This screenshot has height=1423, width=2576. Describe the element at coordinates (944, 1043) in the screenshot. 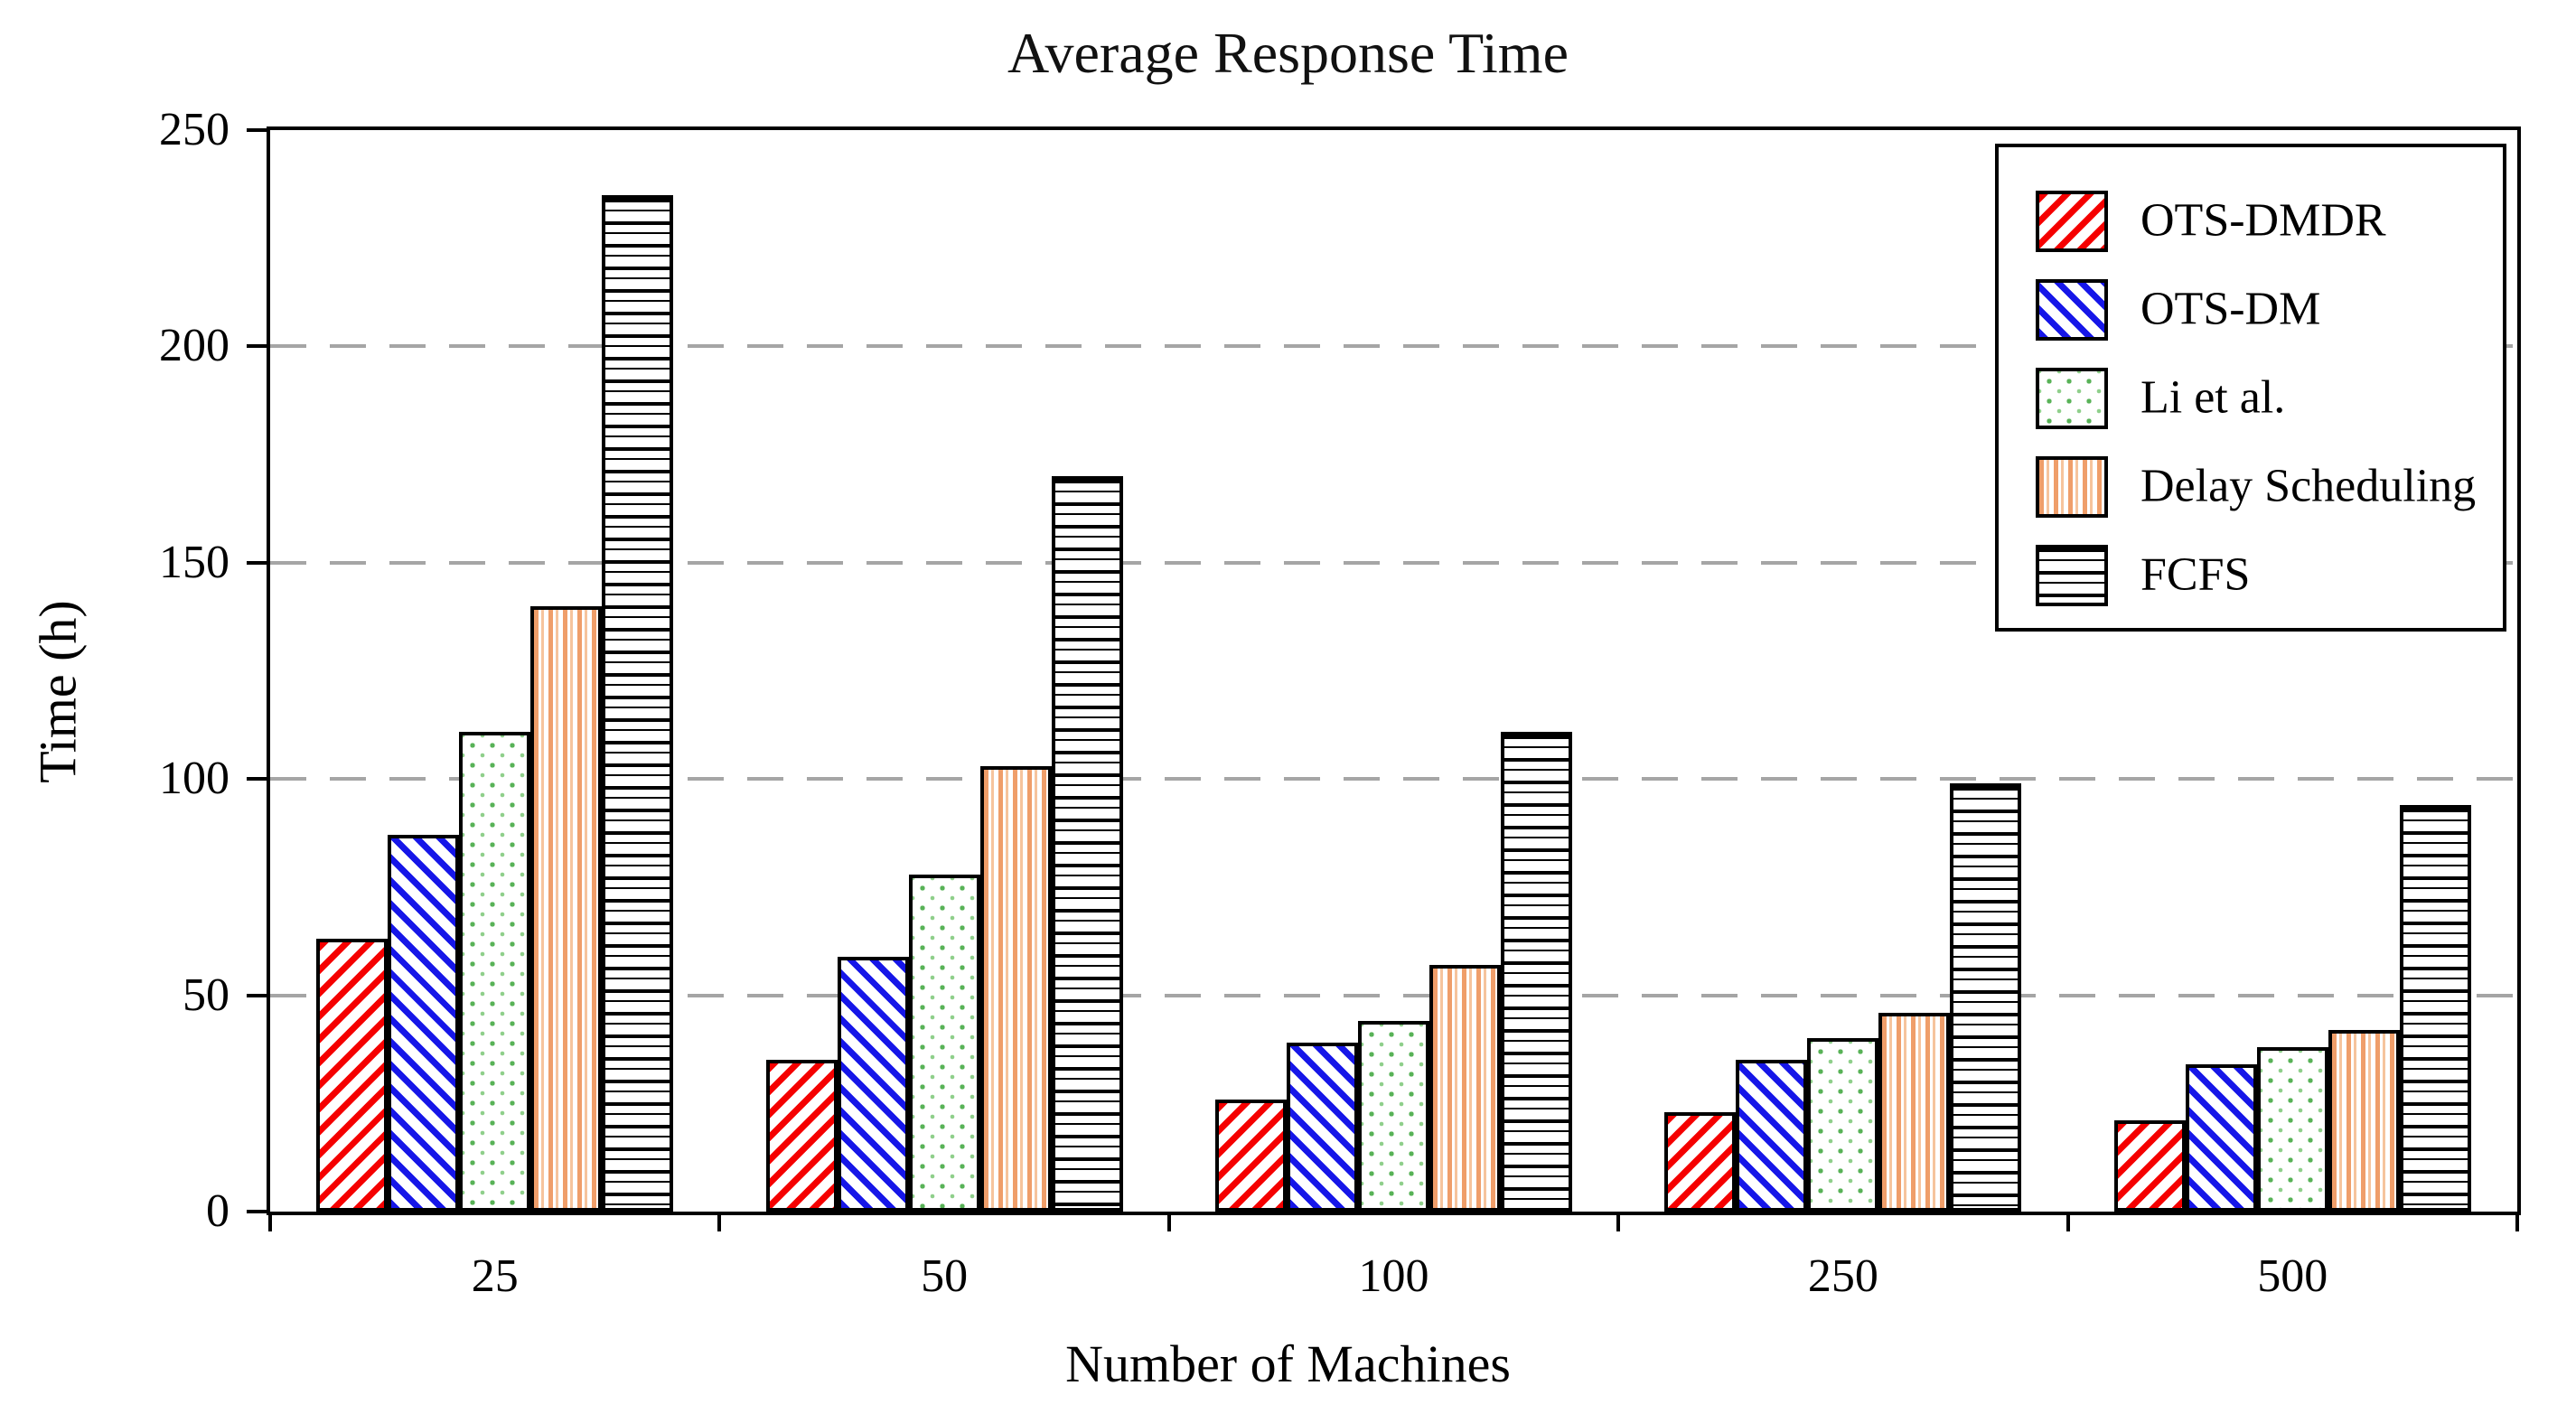

I see `bar-li-et-al--50` at that location.